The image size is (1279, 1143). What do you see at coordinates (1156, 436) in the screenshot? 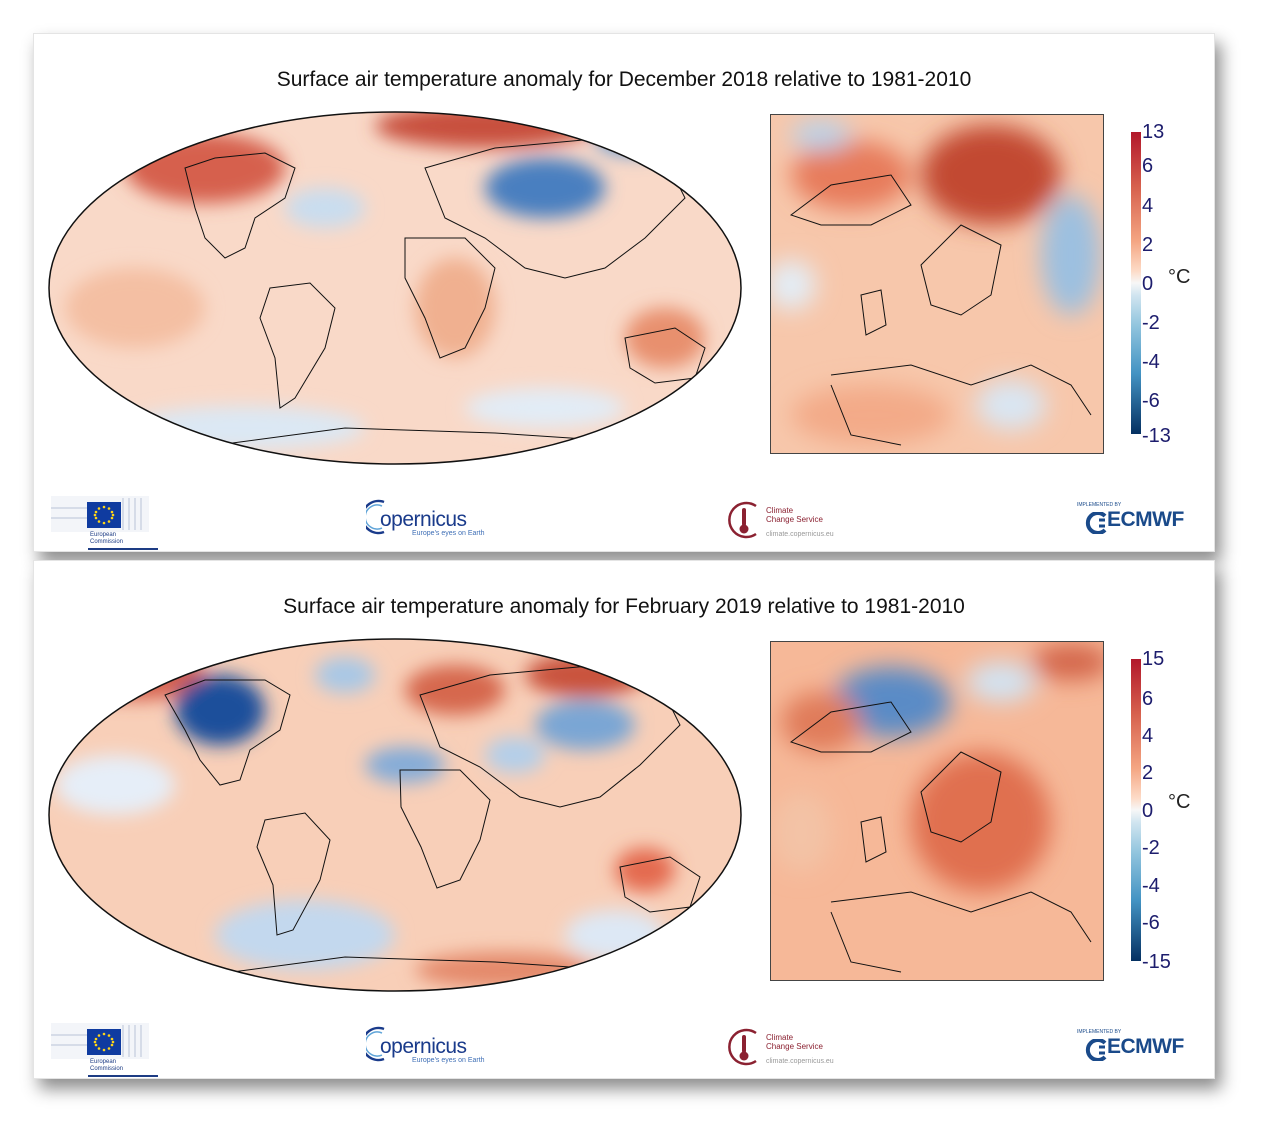
I see `colorbar-tick: -13` at bounding box center [1156, 436].